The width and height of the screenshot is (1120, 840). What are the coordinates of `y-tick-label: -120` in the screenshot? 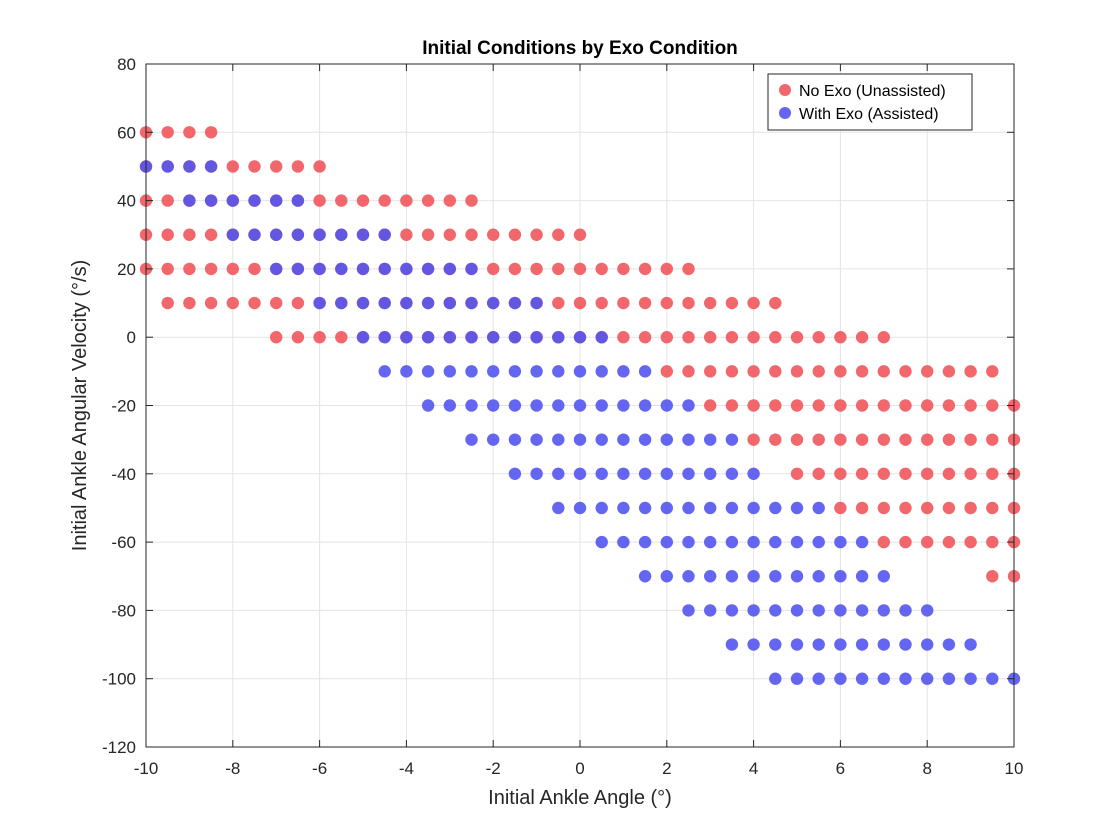 It's located at (119, 747).